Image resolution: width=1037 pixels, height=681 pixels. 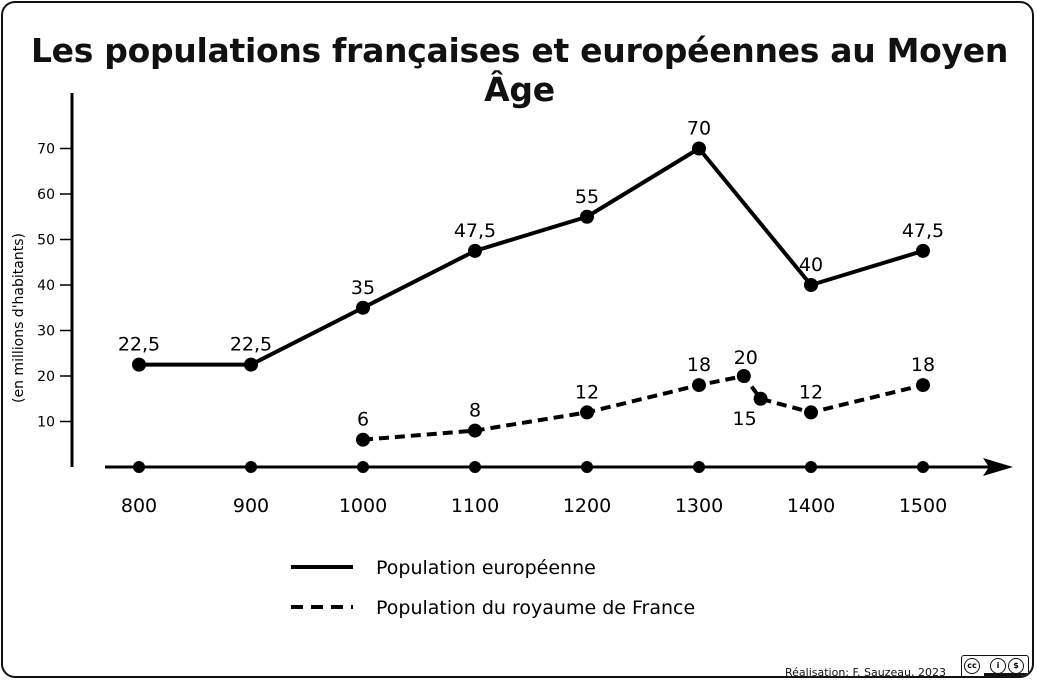 What do you see at coordinates (251, 506) in the screenshot?
I see `x-tick-label: 900` at bounding box center [251, 506].